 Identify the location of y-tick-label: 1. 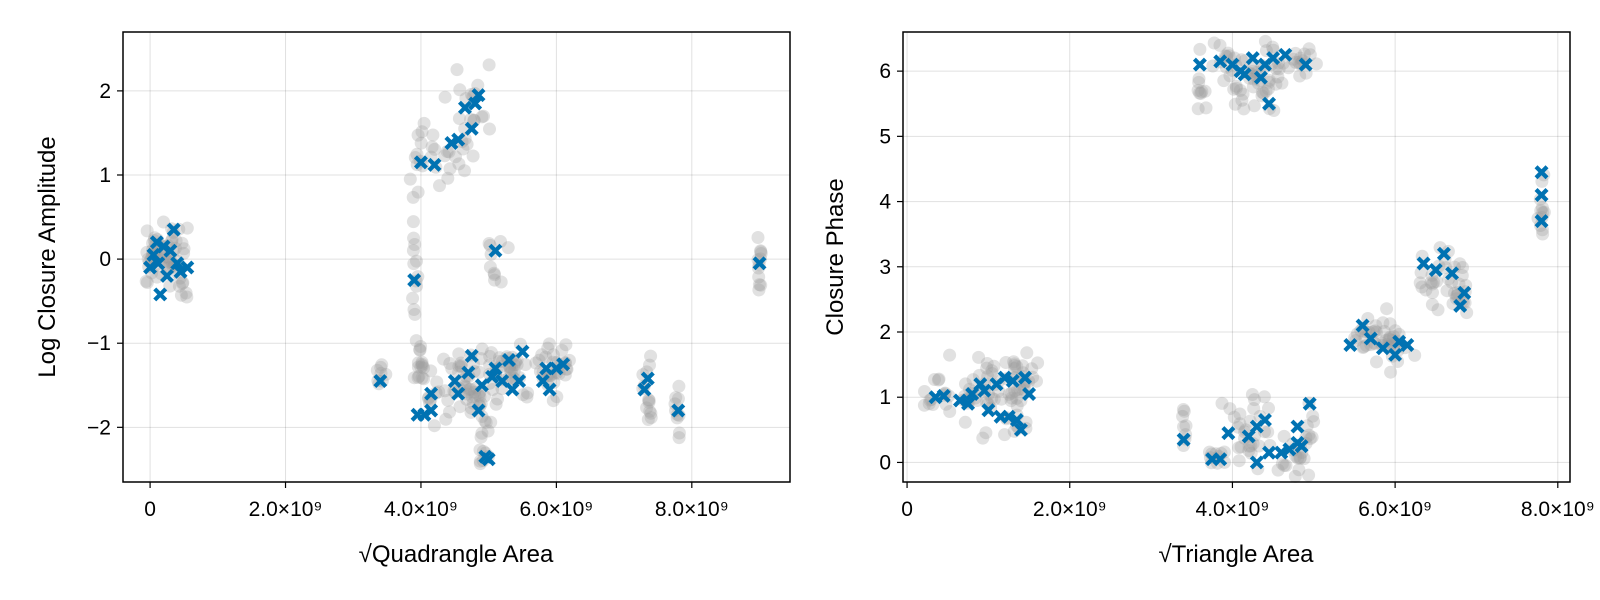
(105, 175).